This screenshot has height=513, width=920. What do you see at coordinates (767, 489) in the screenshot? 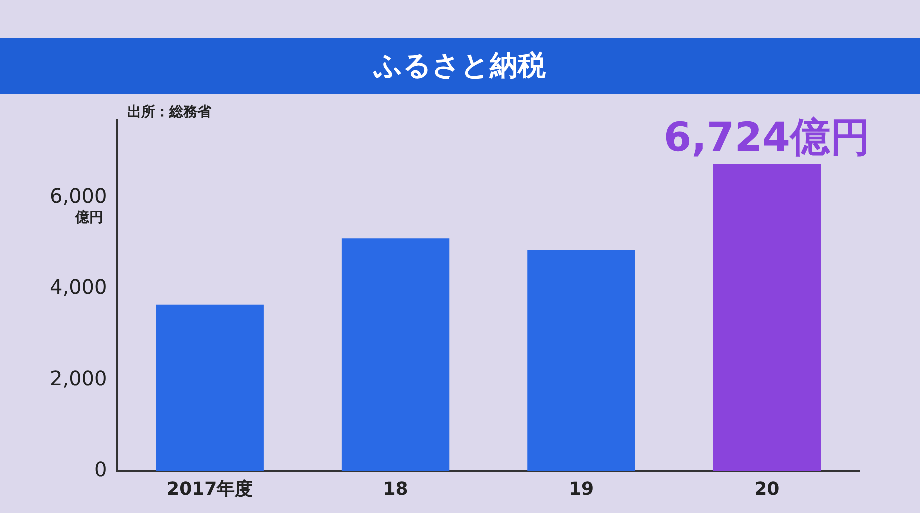
I see `x-tick-label: 20` at bounding box center [767, 489].